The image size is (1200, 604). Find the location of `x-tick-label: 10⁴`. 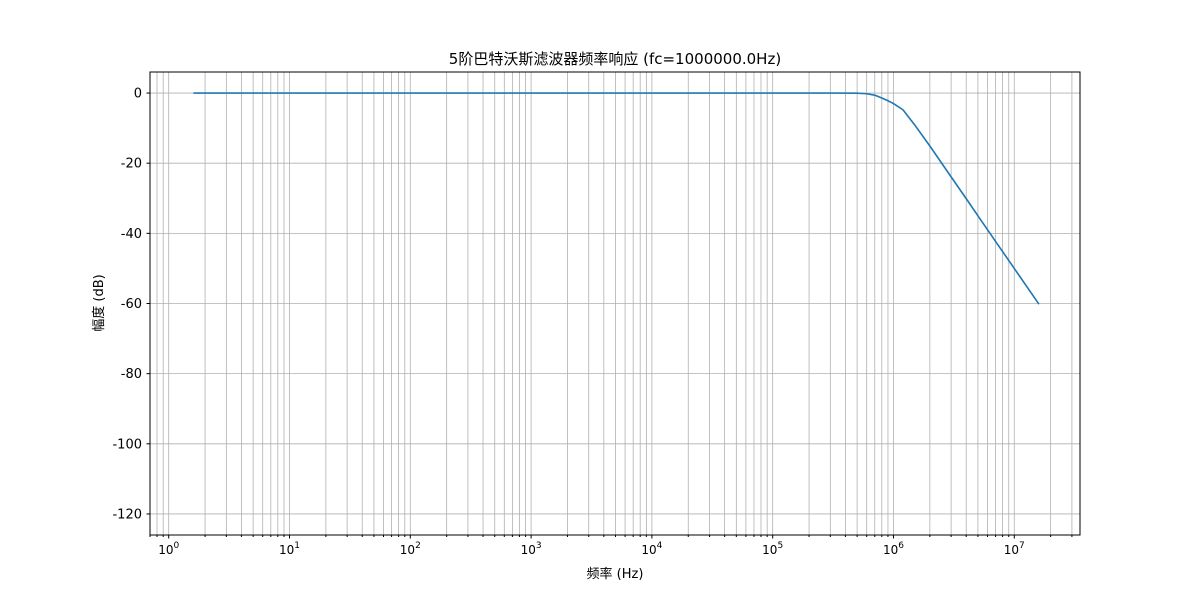

x-tick-label: 10⁴ is located at coordinates (651, 549).